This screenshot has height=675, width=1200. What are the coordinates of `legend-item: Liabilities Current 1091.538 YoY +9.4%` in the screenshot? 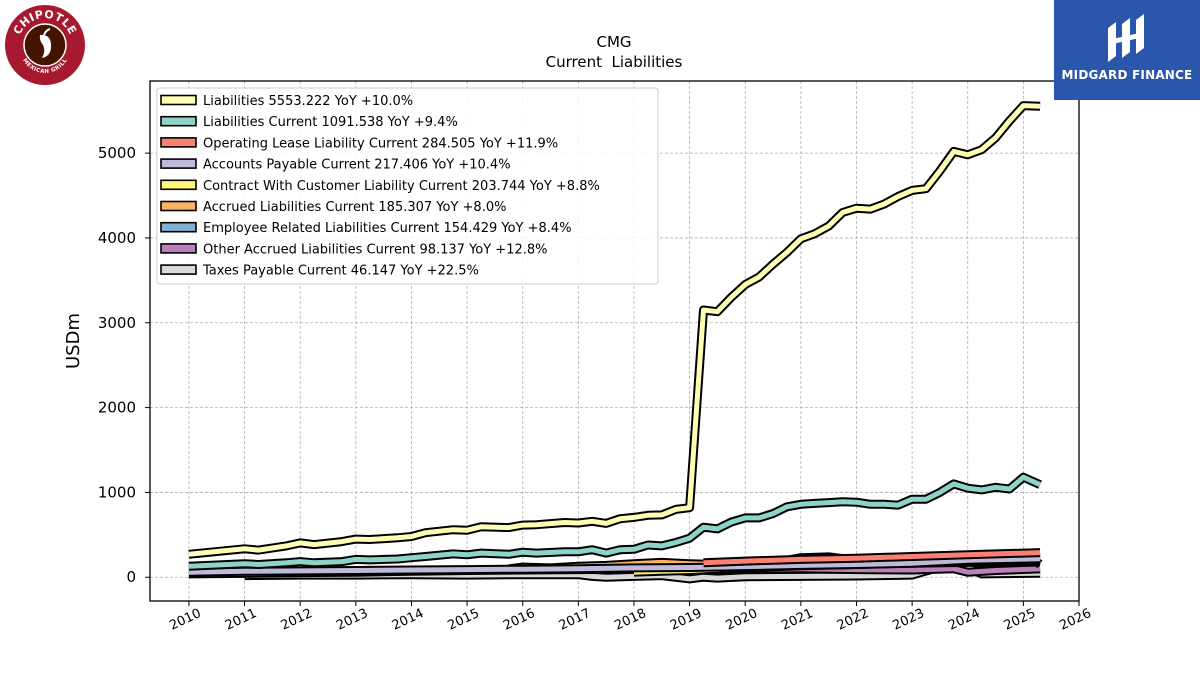 It's located at (309, 122).